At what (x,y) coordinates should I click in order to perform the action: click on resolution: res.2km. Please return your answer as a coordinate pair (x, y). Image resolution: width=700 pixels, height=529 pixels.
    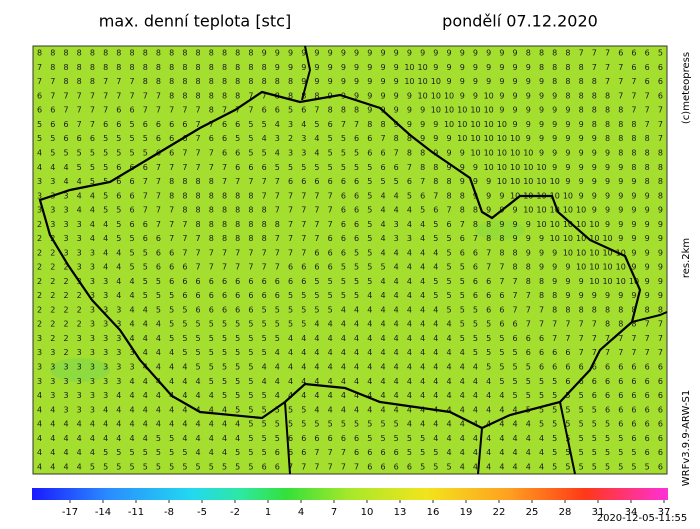
    Looking at the image, I should click on (686, 258).